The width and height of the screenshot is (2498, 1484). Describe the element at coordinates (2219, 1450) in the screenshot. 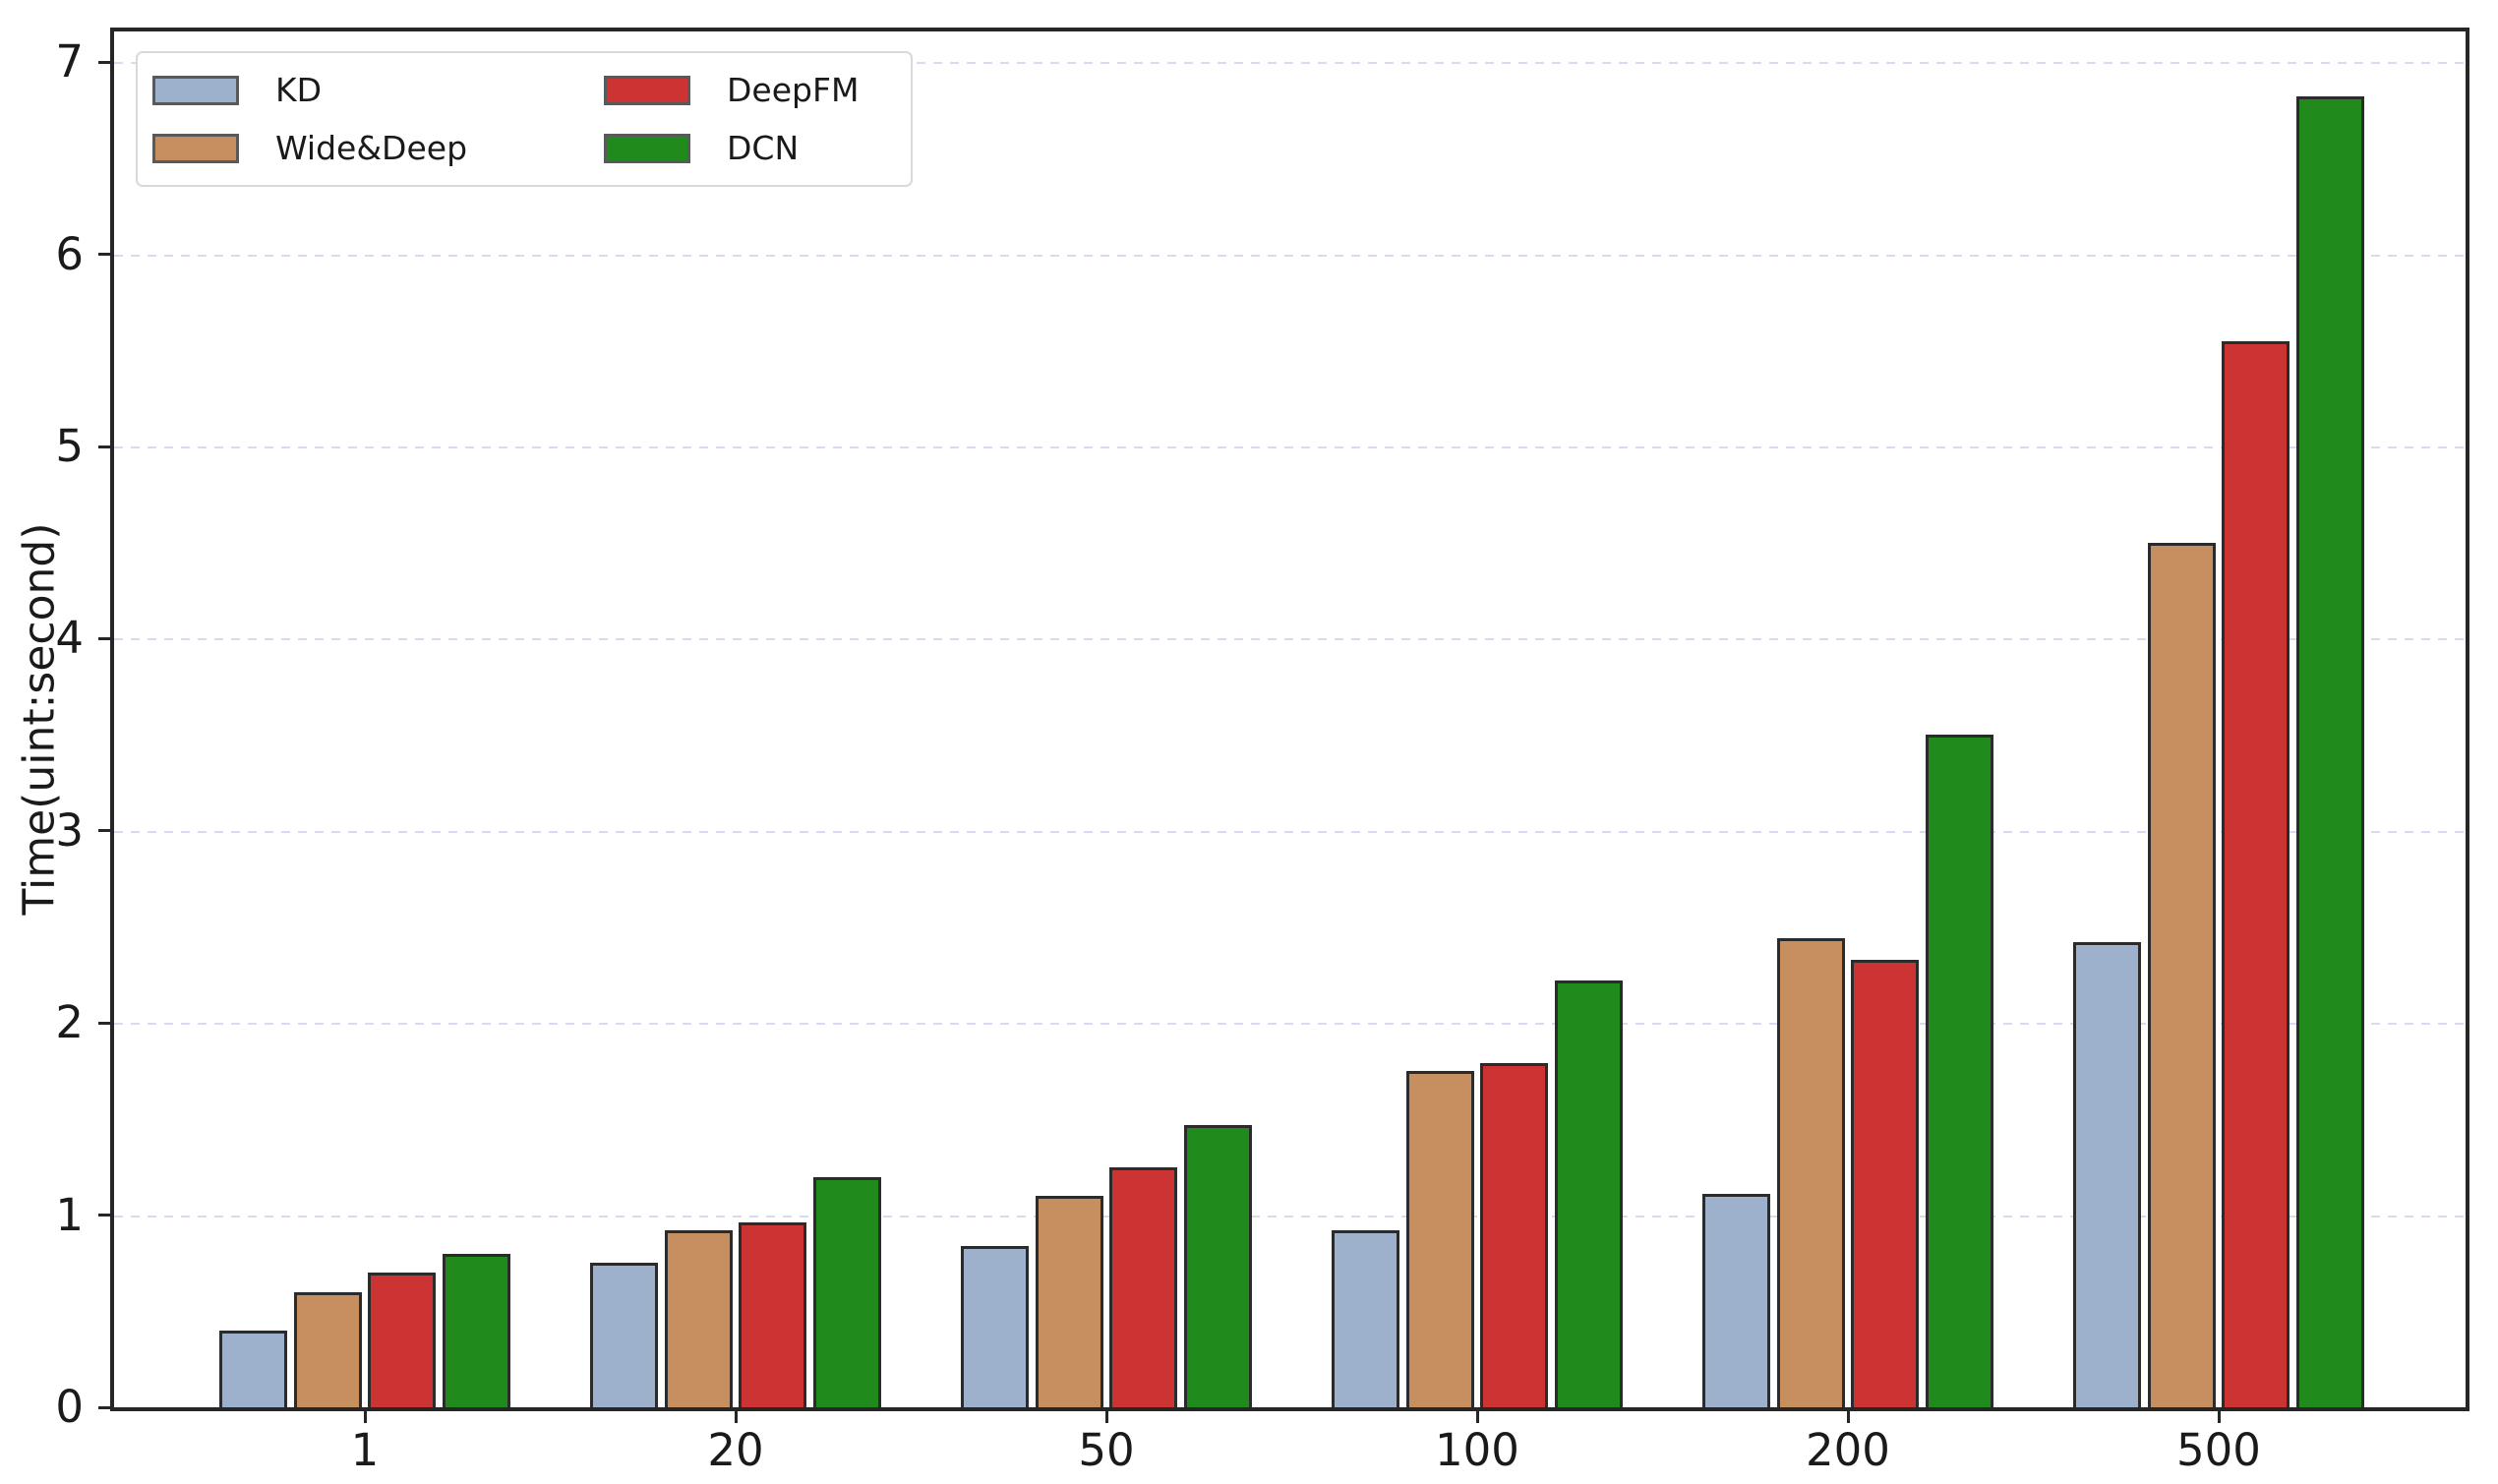

I see `x-tick-label-500: 500` at that location.